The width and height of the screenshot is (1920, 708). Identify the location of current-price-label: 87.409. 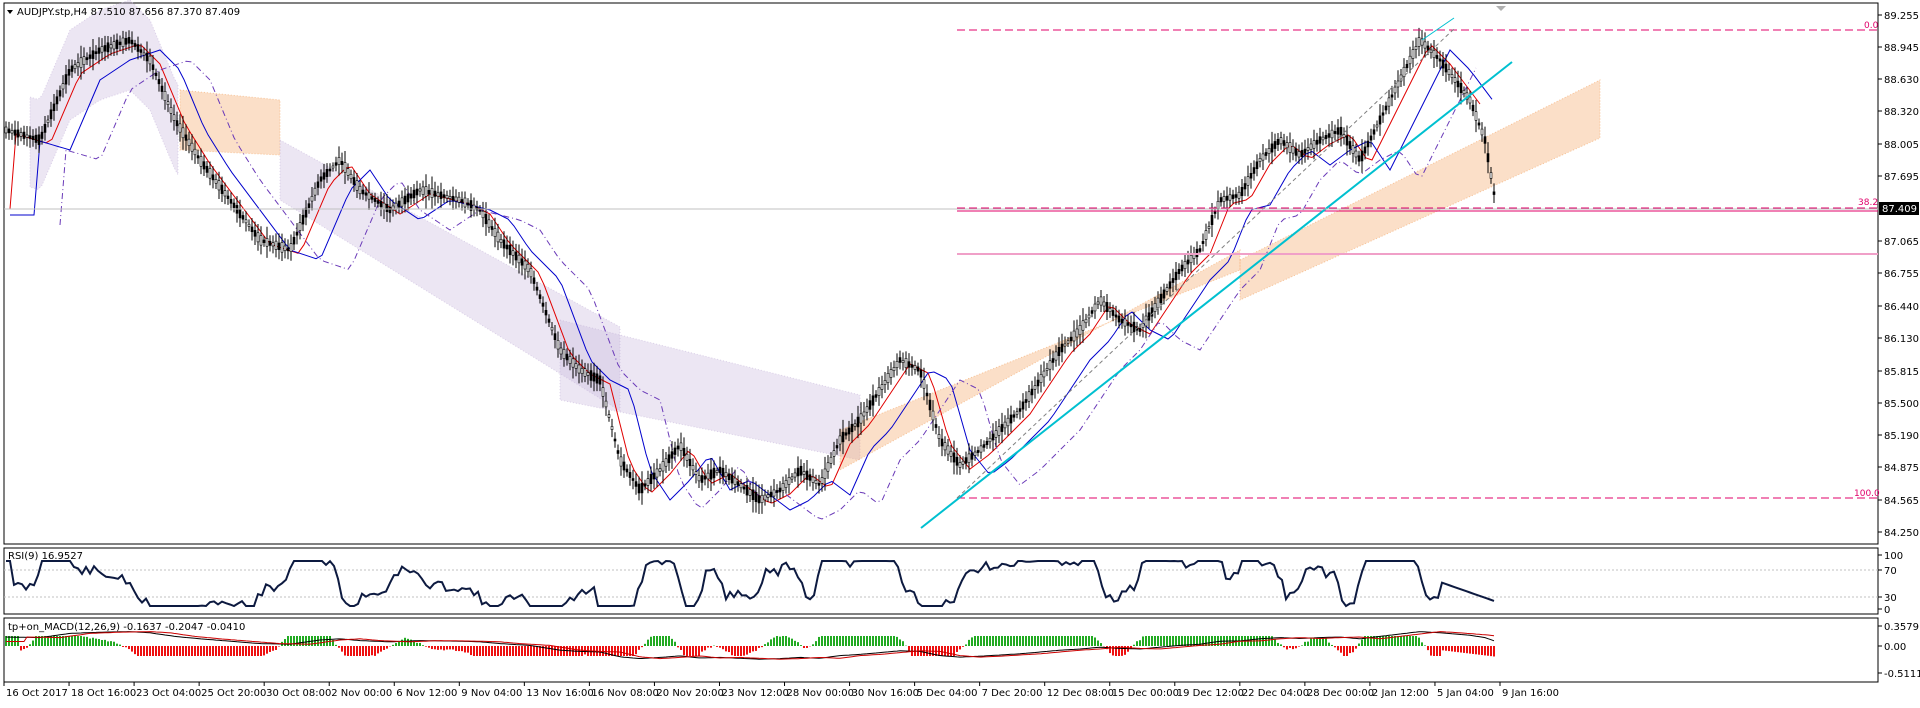
(1899, 209).